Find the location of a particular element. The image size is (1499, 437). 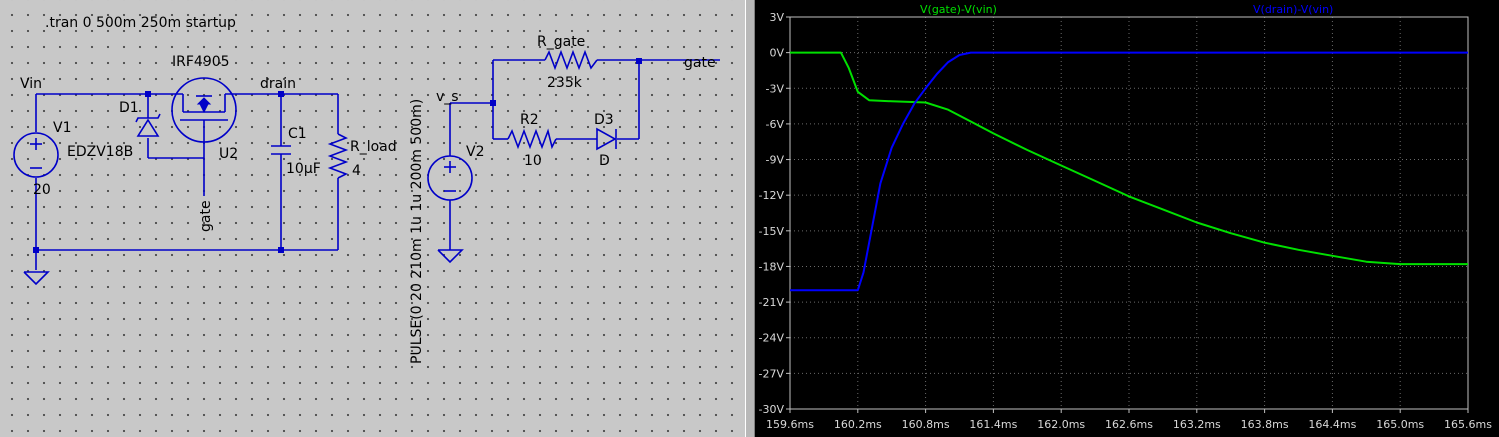

r-gate-resistor is located at coordinates (571, 60).